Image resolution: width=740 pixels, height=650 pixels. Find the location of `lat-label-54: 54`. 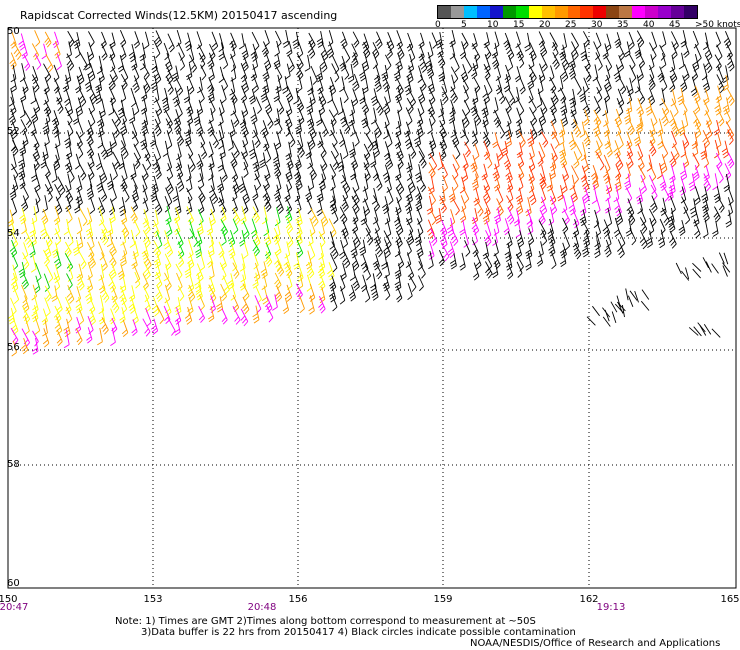

lat-label-54: 54 is located at coordinates (13, 233).